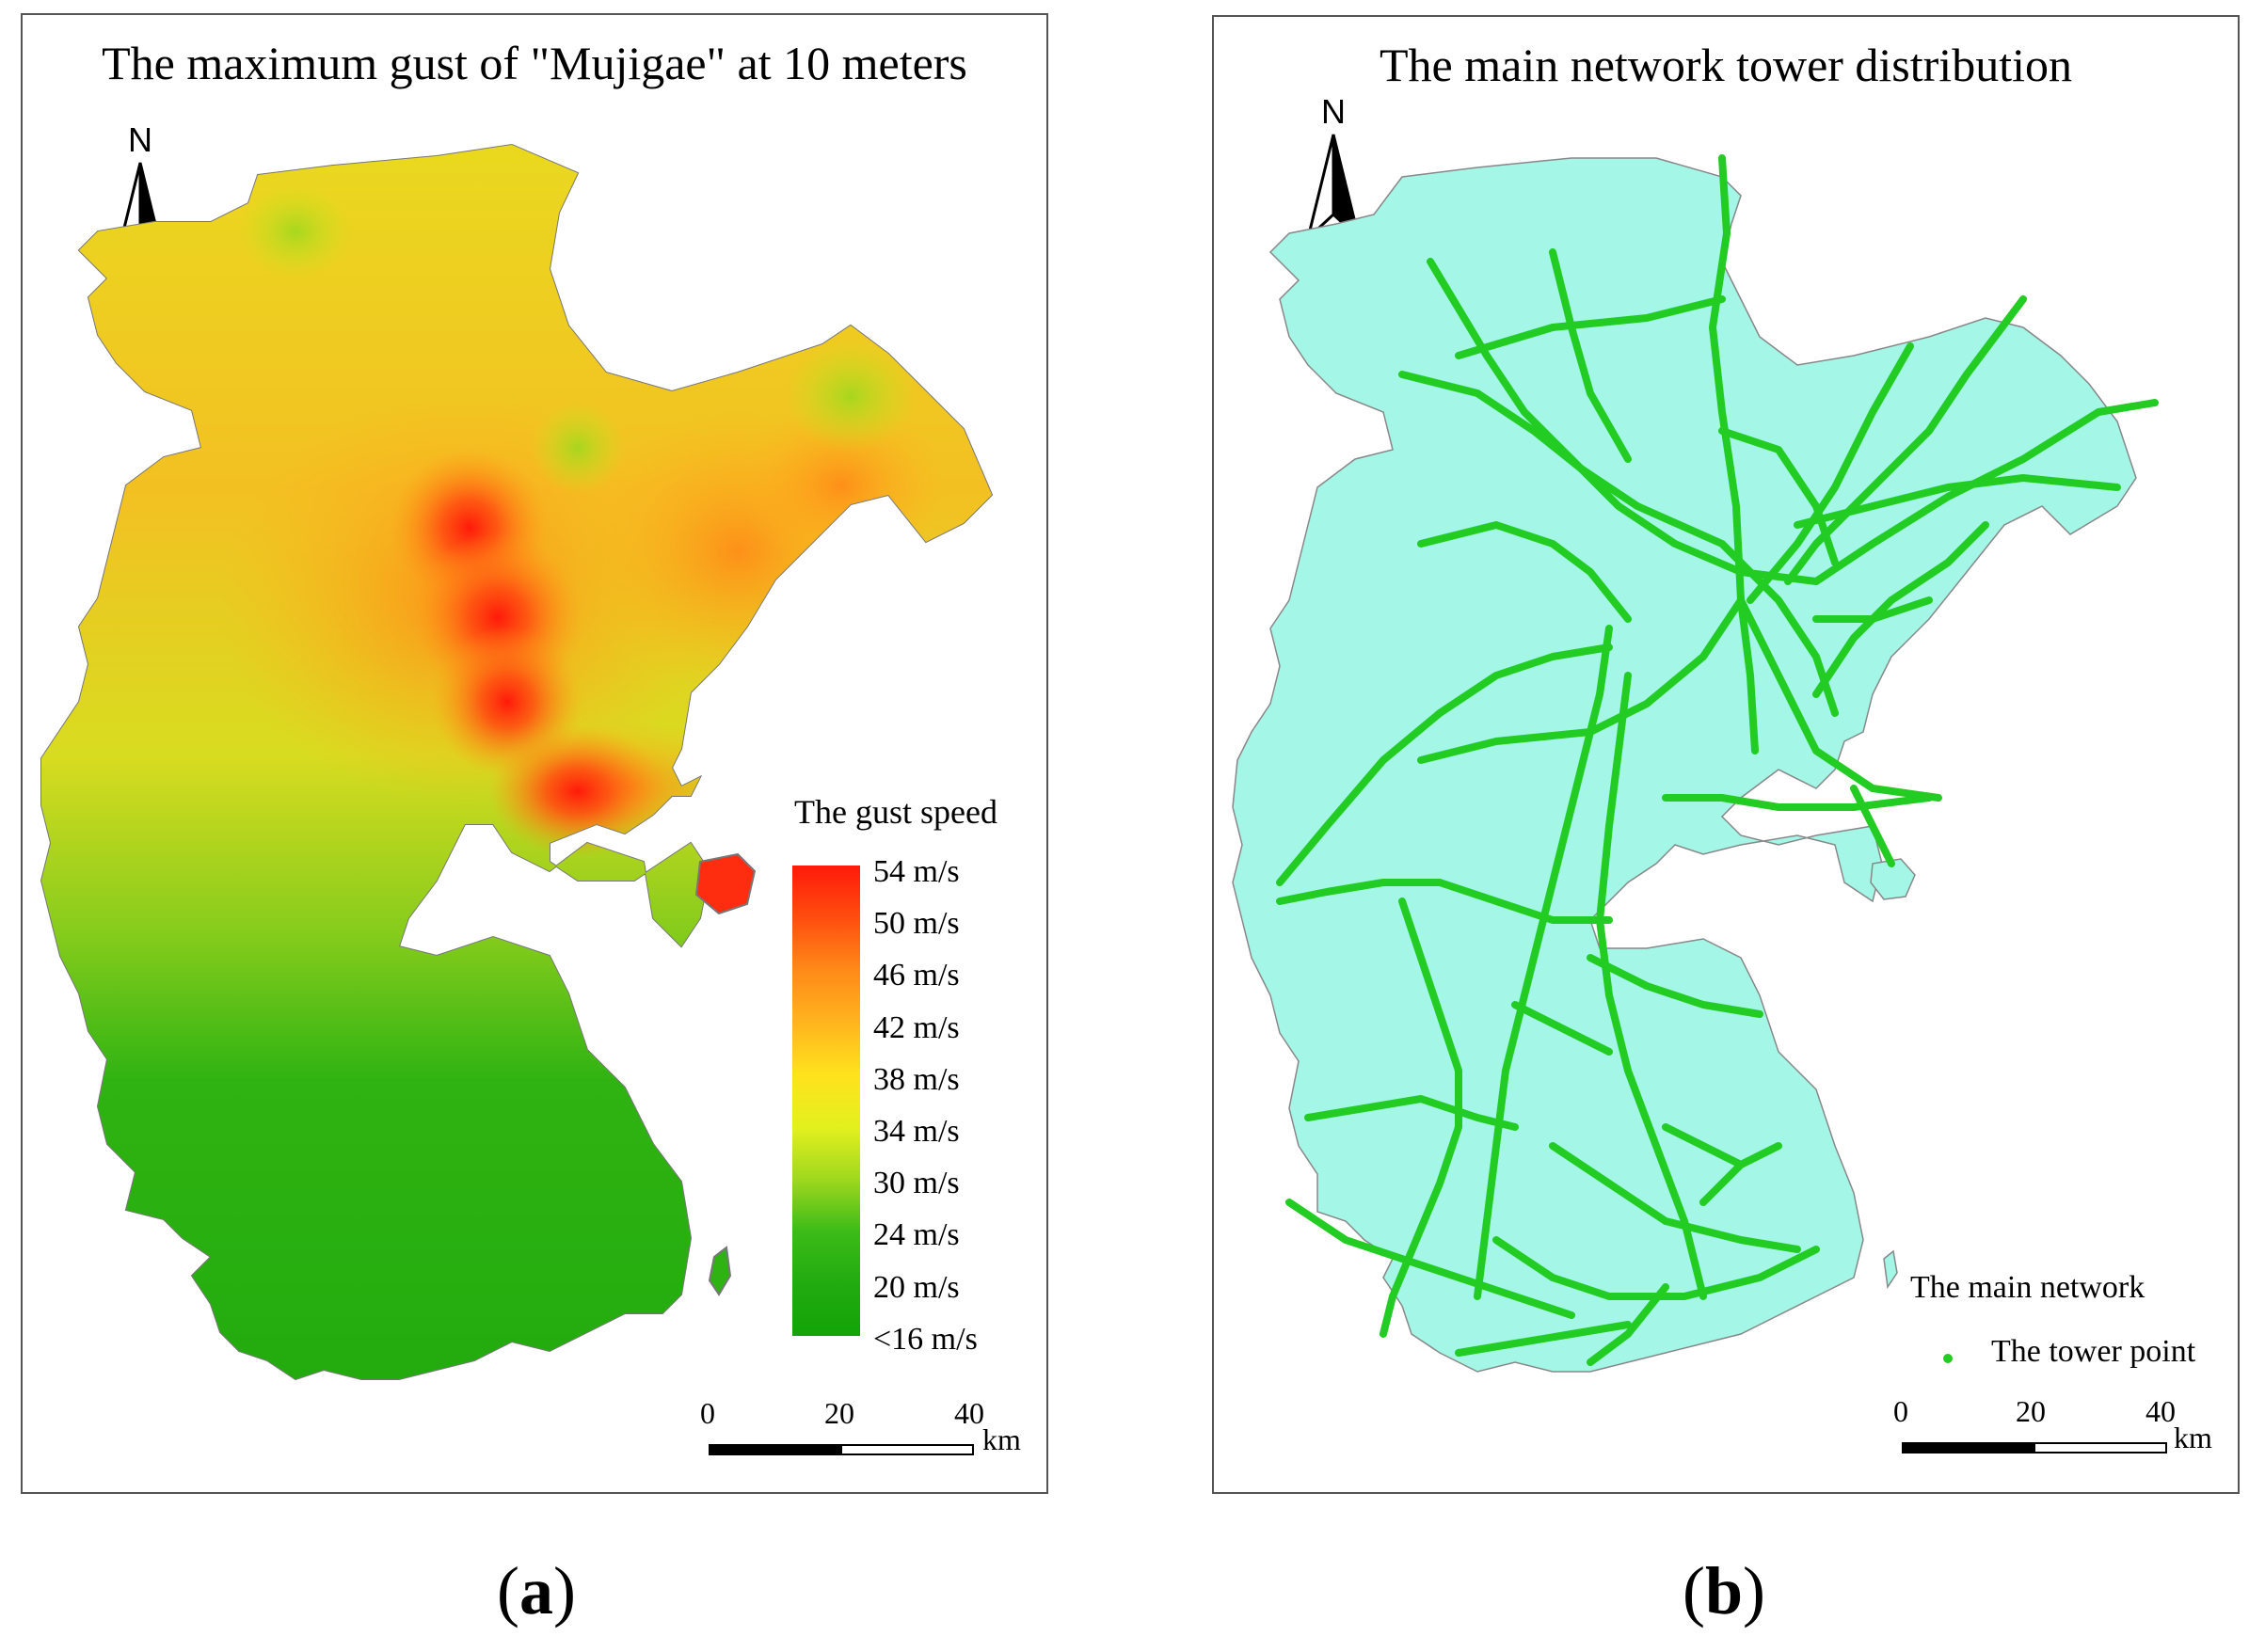 The width and height of the screenshot is (2249, 1652). Describe the element at coordinates (1334, 111) in the screenshot. I see `north-arrow-b-label: N` at that location.